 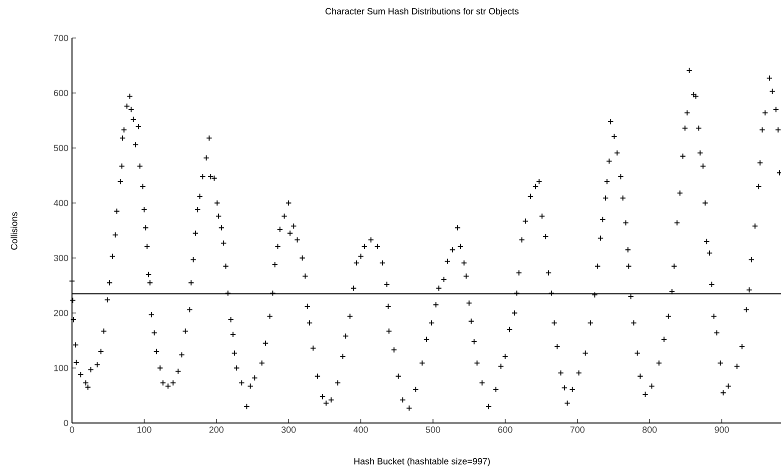 I want to click on x-tick-label: 700, so click(x=577, y=429).